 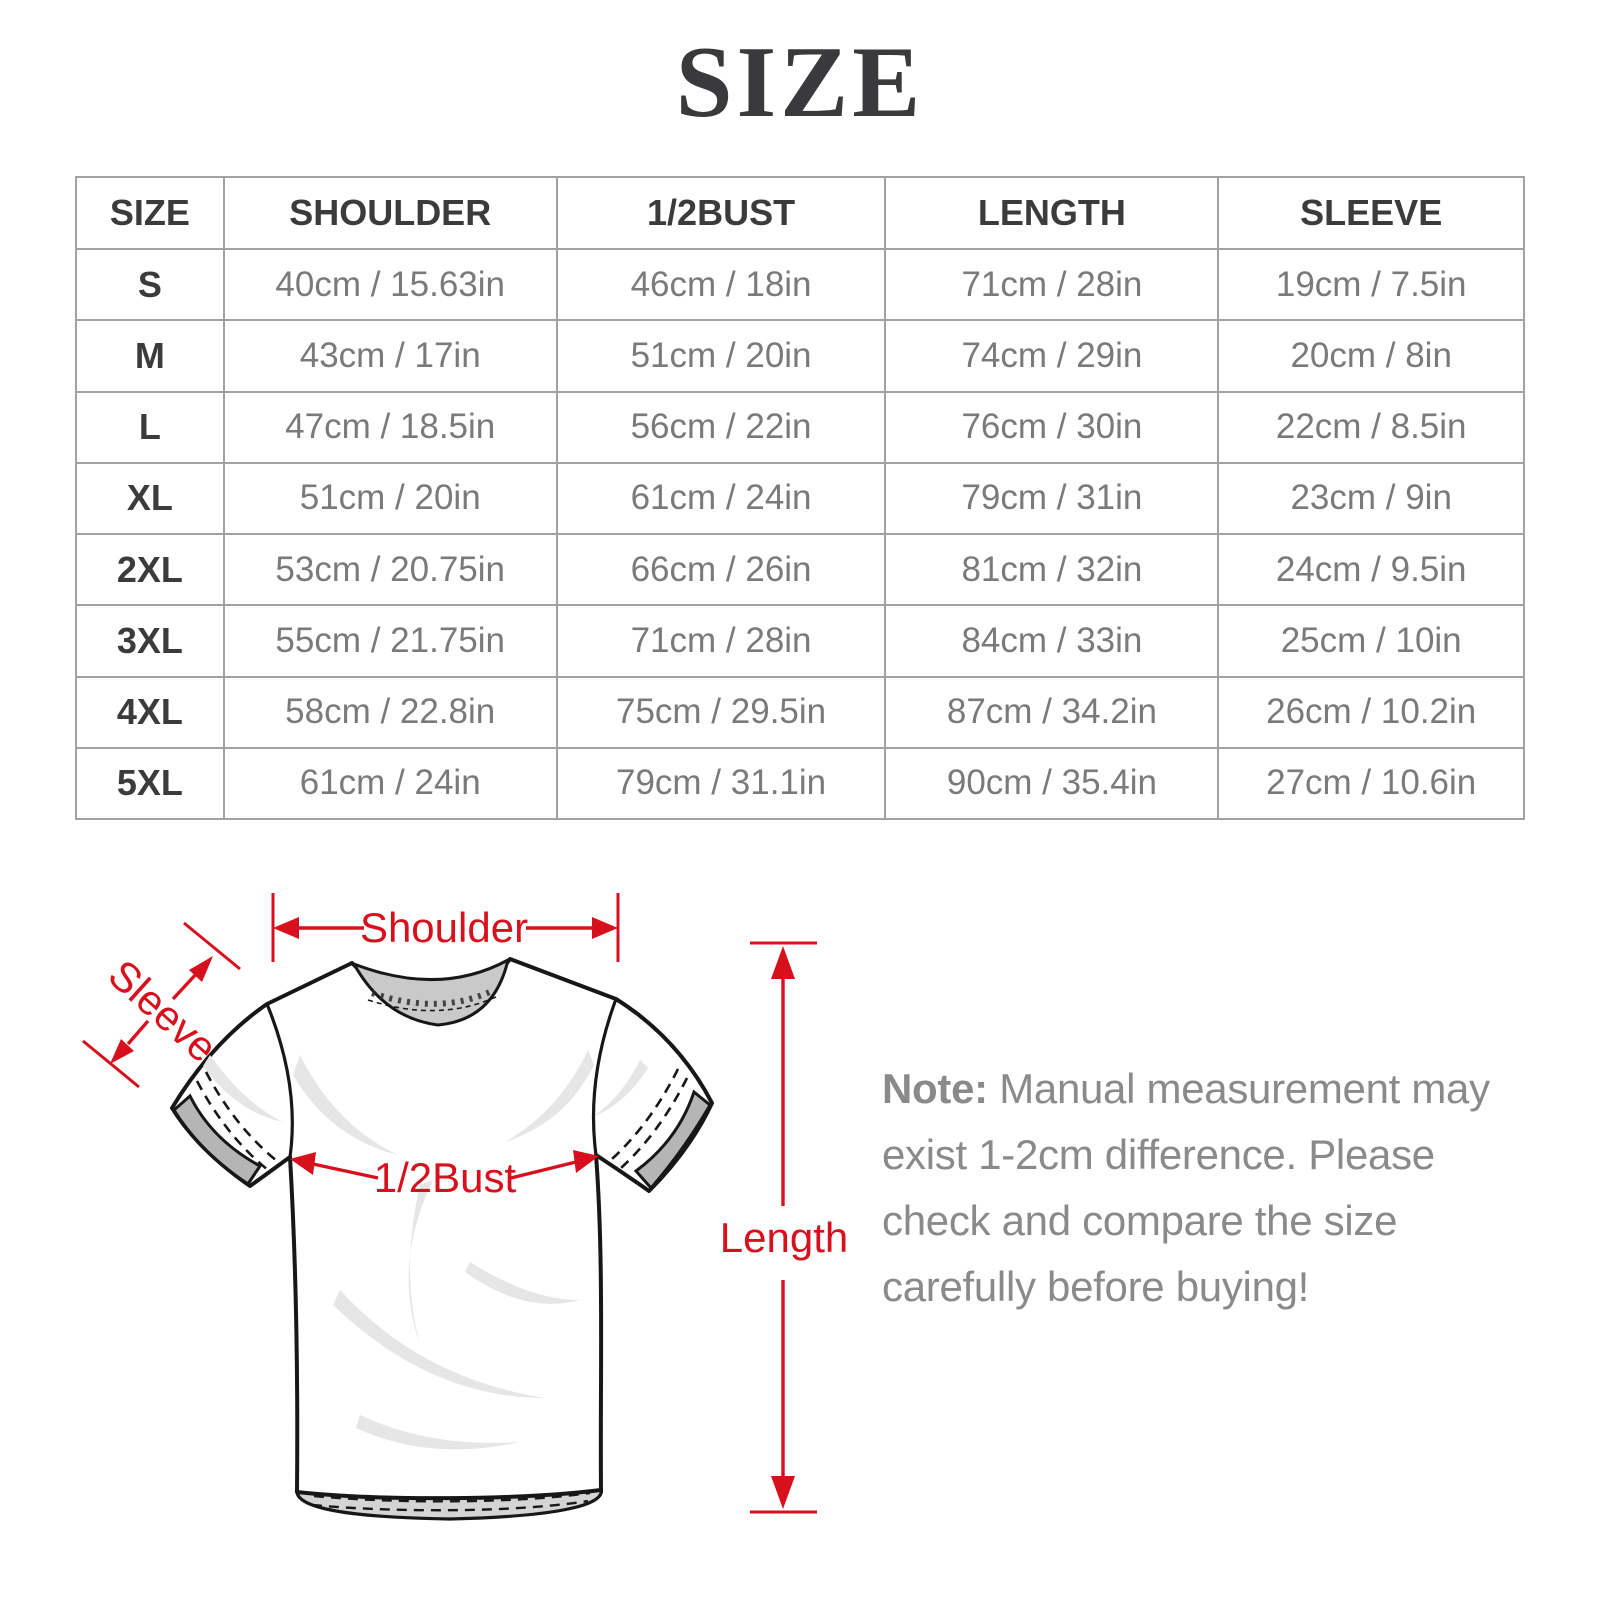 I want to click on sleeve-annotation: Sleeve, so click(x=161, y=1005).